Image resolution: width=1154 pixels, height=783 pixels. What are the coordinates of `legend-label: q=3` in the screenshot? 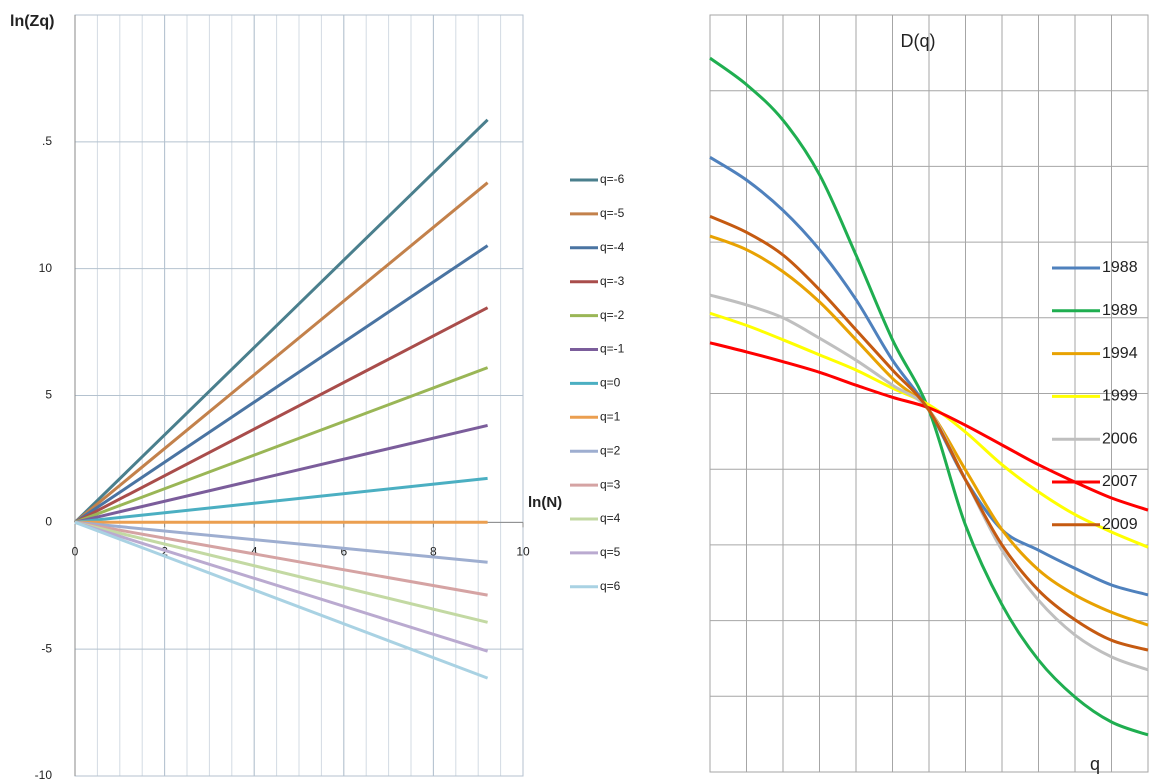 It's located at (610, 484).